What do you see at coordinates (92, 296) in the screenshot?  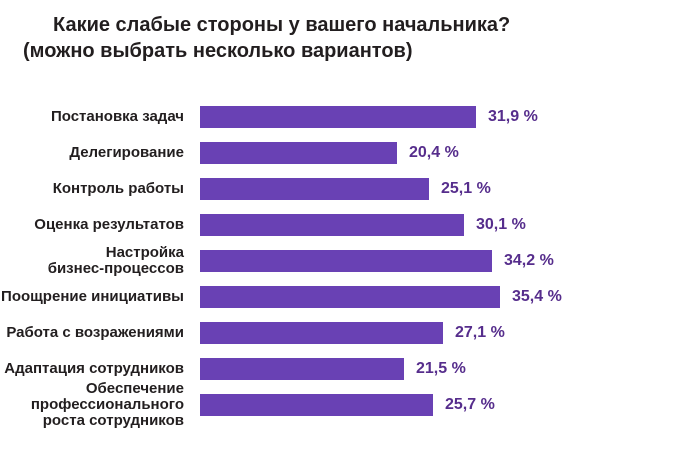 I see `category-label: Поощрение инициативы` at bounding box center [92, 296].